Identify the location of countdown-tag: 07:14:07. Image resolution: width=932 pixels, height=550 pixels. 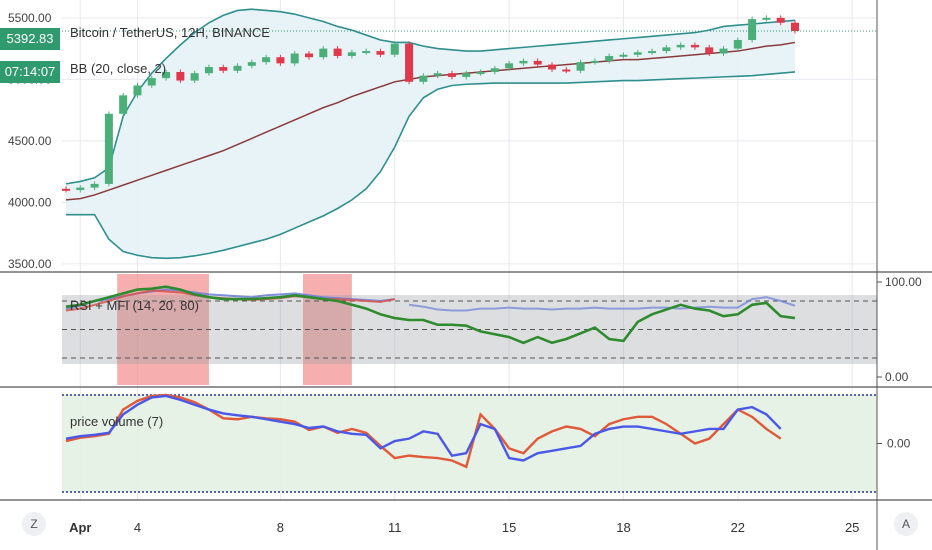
(30, 72).